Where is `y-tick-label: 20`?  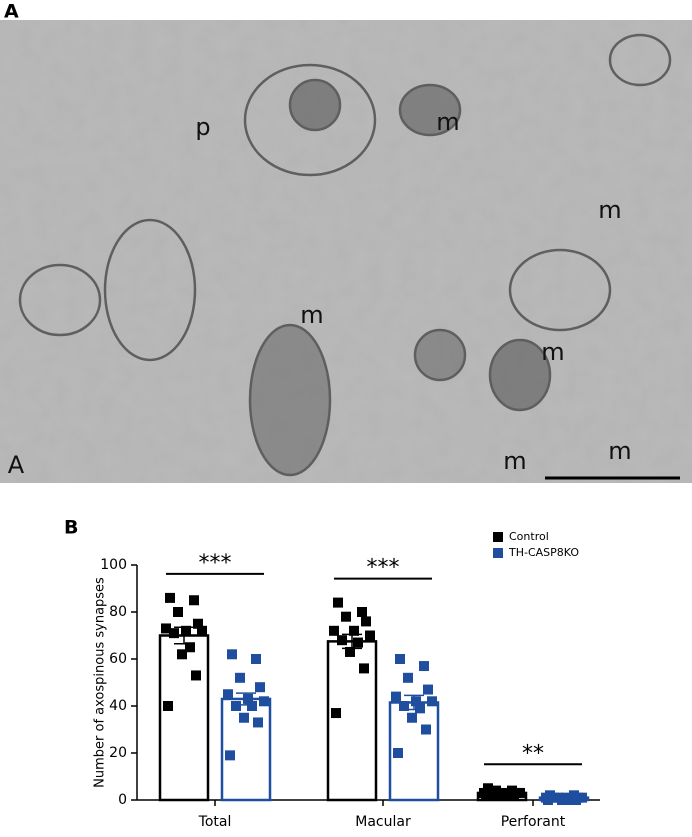 y-tick-label: 20 is located at coordinates (118, 753).